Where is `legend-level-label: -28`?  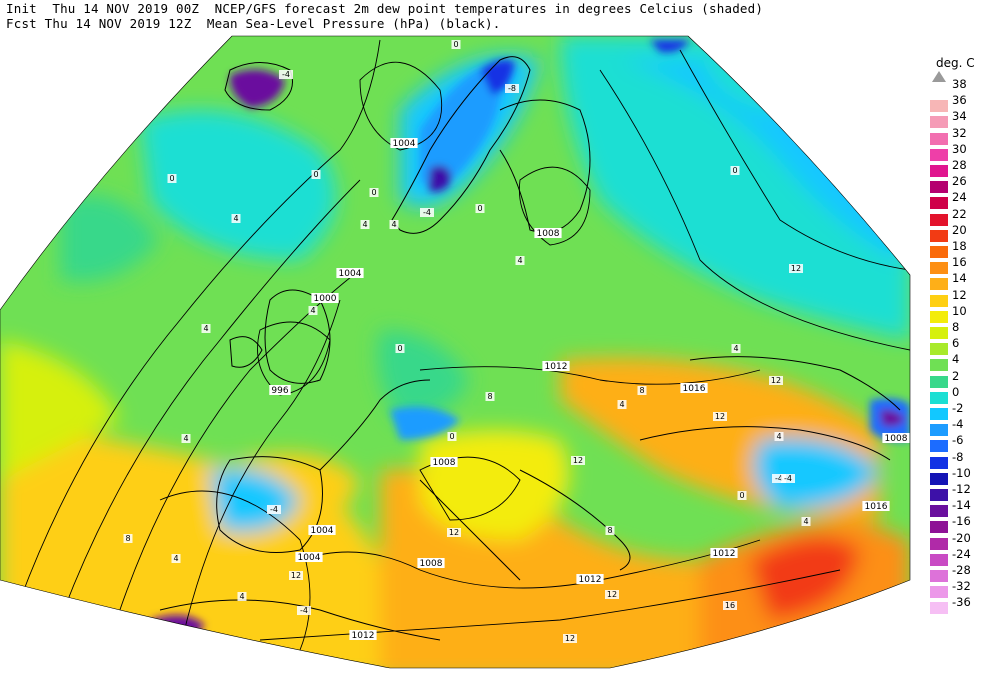
legend-level-label: -28 is located at coordinates (961, 570).